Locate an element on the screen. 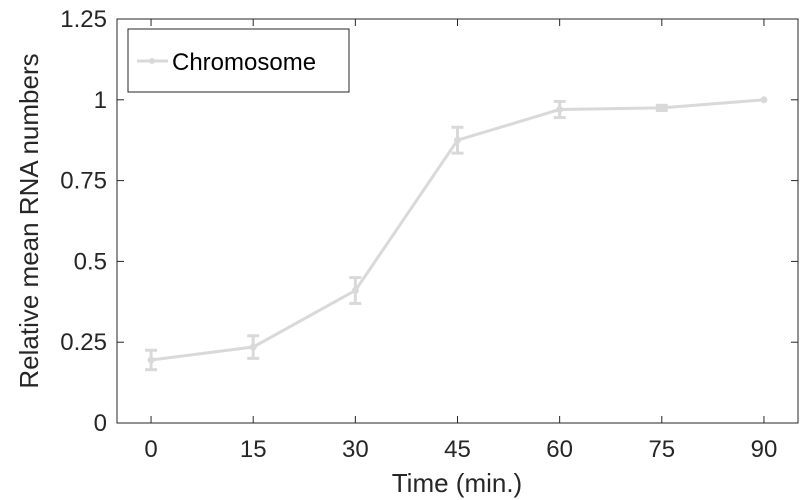 This screenshot has width=803, height=500. legend-series-label: Chromosome is located at coordinates (244, 62).